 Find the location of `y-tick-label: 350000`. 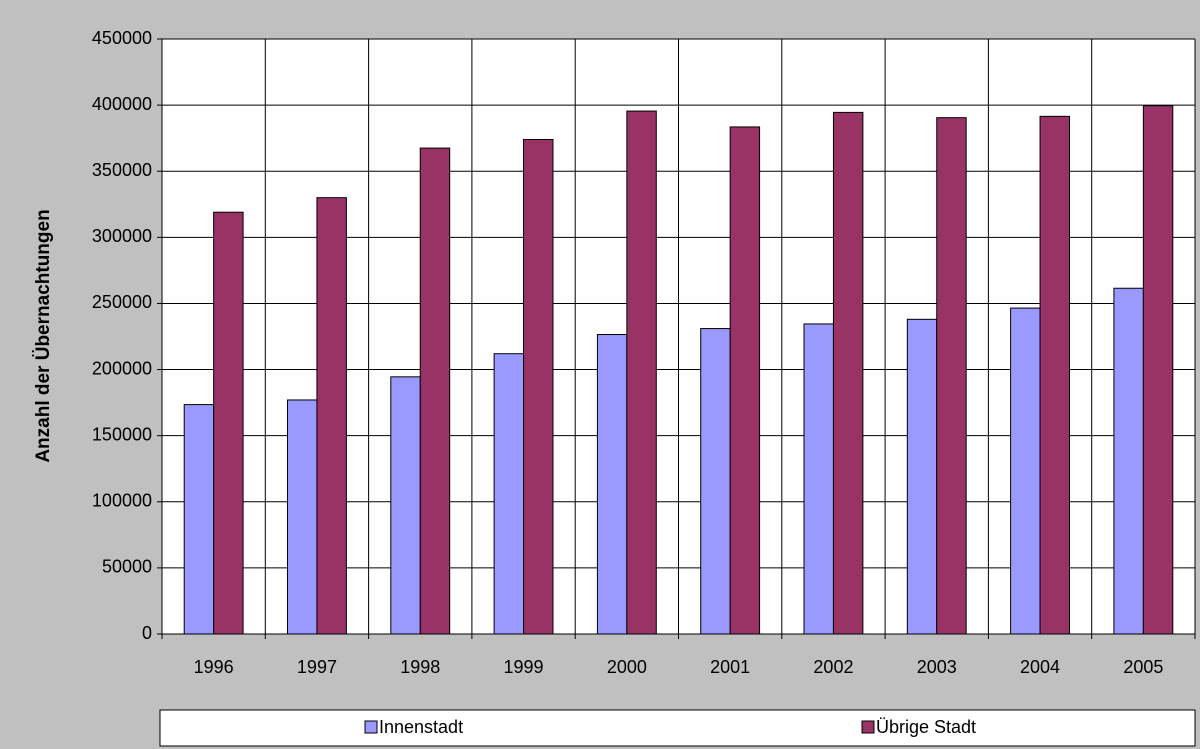

y-tick-label: 350000 is located at coordinates (122, 170).